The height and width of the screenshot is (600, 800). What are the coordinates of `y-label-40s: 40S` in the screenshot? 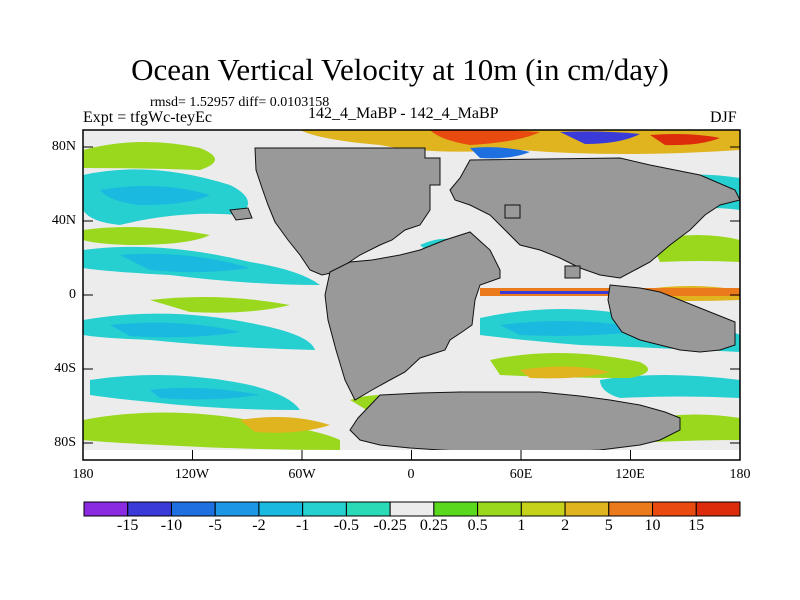 It's located at (65, 368).